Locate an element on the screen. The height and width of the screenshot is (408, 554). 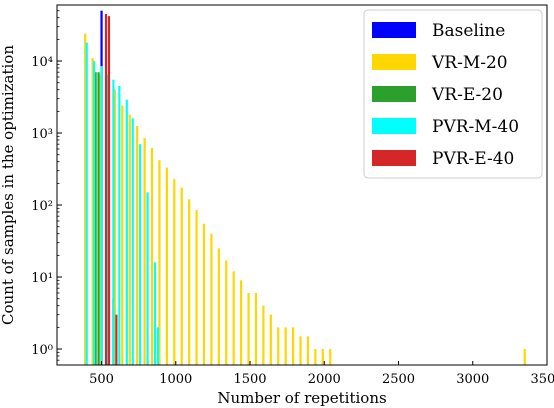
y-axis-label: Count of samples in the optimization is located at coordinates (8, 185).